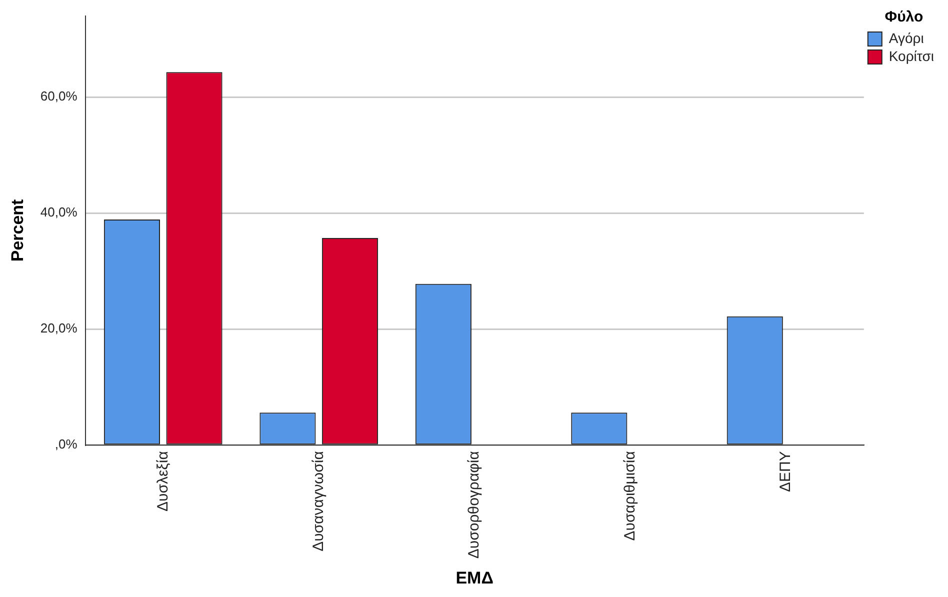 Image resolution: width=948 pixels, height=597 pixels. What do you see at coordinates (318, 501) in the screenshot?
I see `x-tick-label: Δυσαναγνωσία` at bounding box center [318, 501].